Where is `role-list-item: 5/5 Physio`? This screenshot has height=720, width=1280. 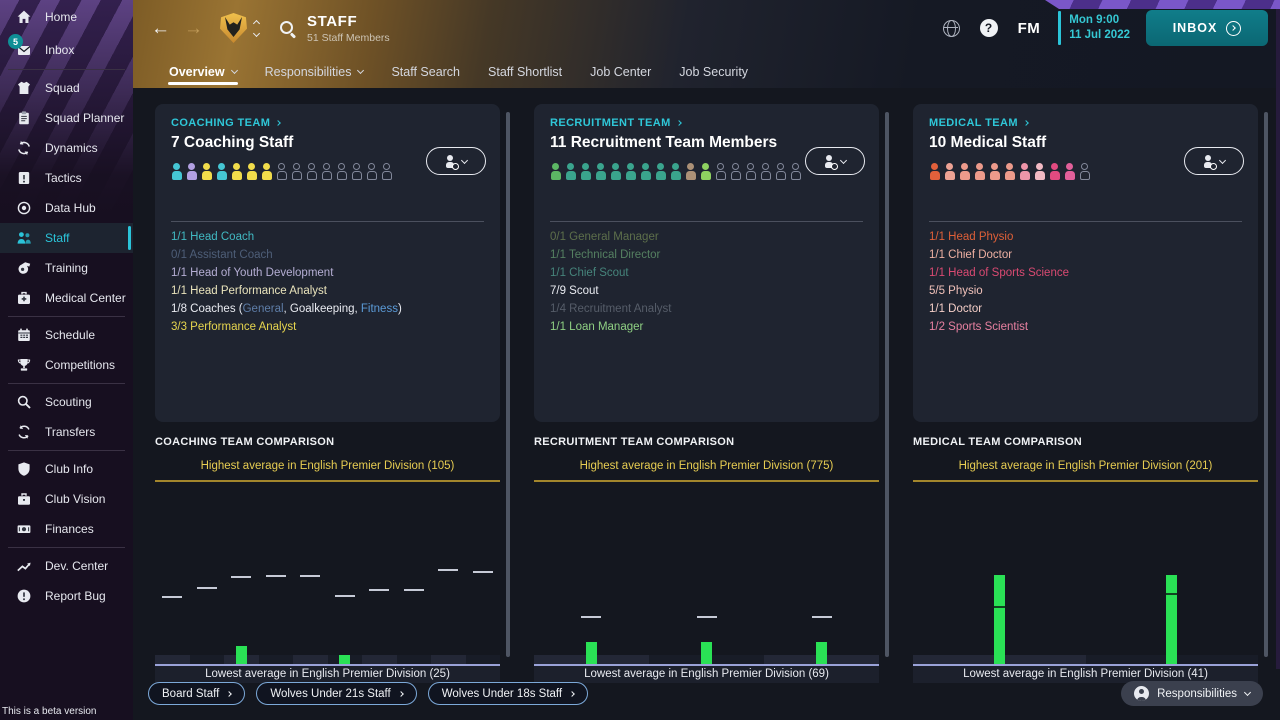 role-list-item: 5/5 Physio is located at coordinates (1085, 291).